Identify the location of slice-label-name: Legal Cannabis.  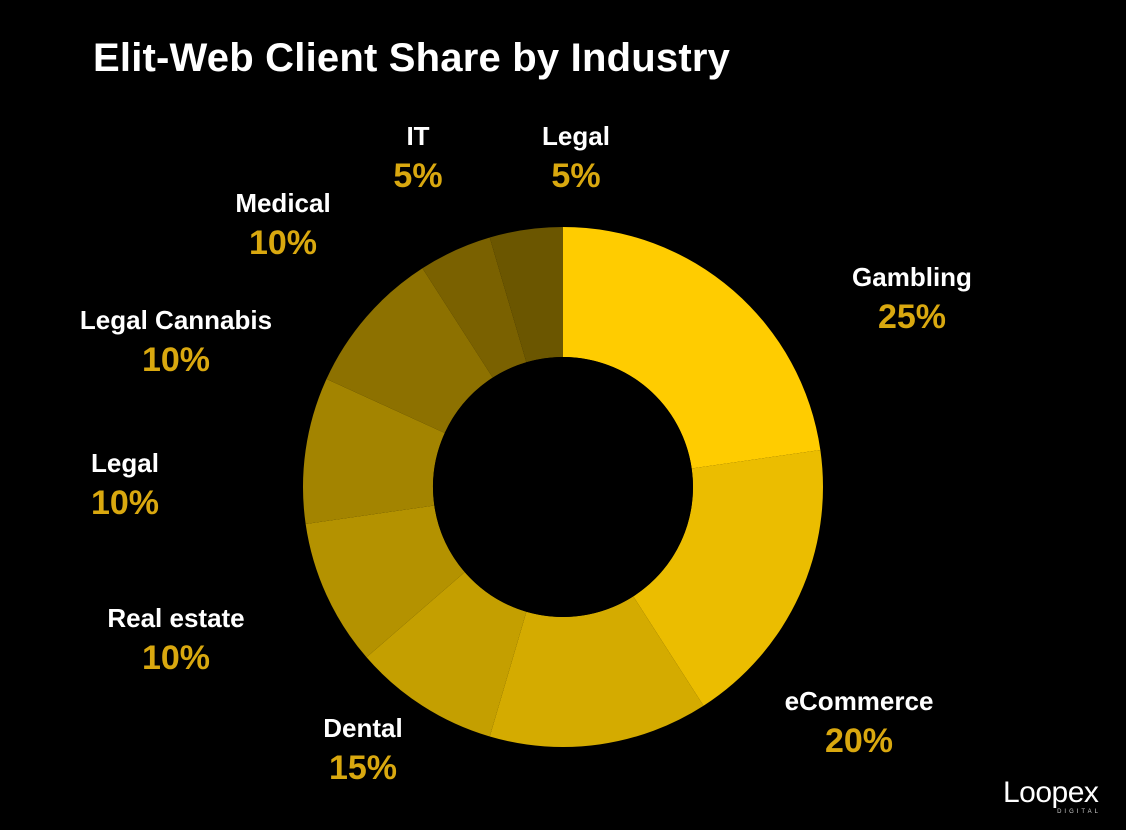
(176, 320).